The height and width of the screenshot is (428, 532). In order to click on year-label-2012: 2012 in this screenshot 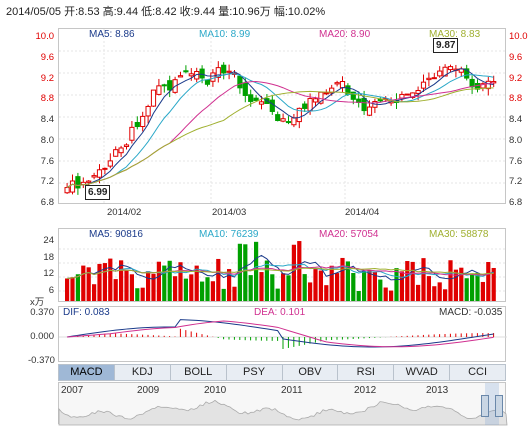, I will do `click(365, 390)`.